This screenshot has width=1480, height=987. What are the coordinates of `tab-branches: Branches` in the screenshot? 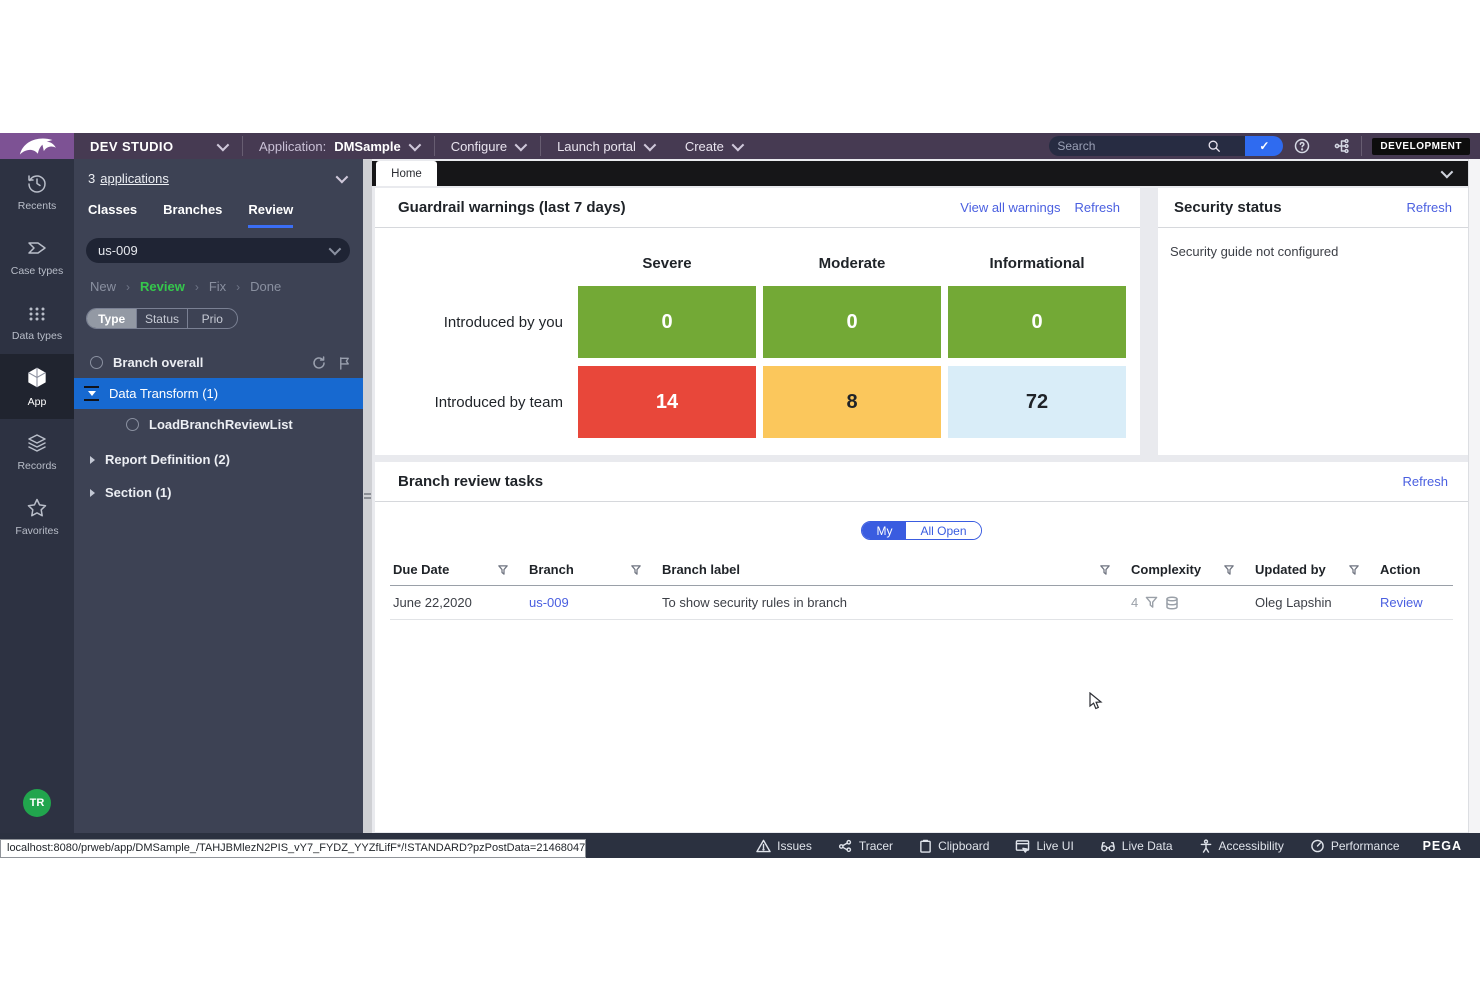 It's located at (193, 209).